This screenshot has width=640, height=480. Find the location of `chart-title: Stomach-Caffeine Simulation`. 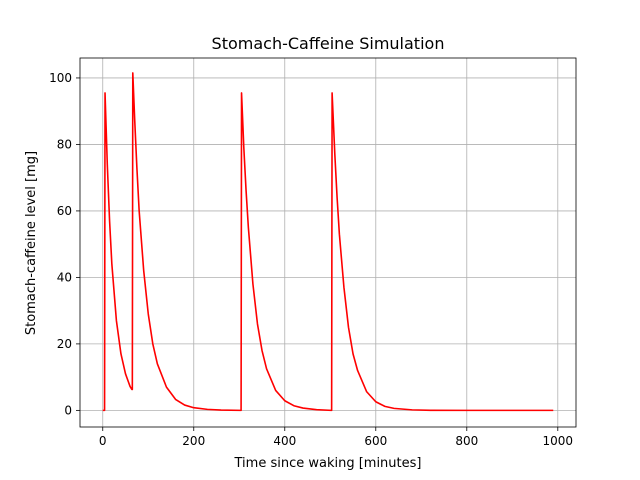

chart-title: Stomach-Caffeine Simulation is located at coordinates (328, 43).